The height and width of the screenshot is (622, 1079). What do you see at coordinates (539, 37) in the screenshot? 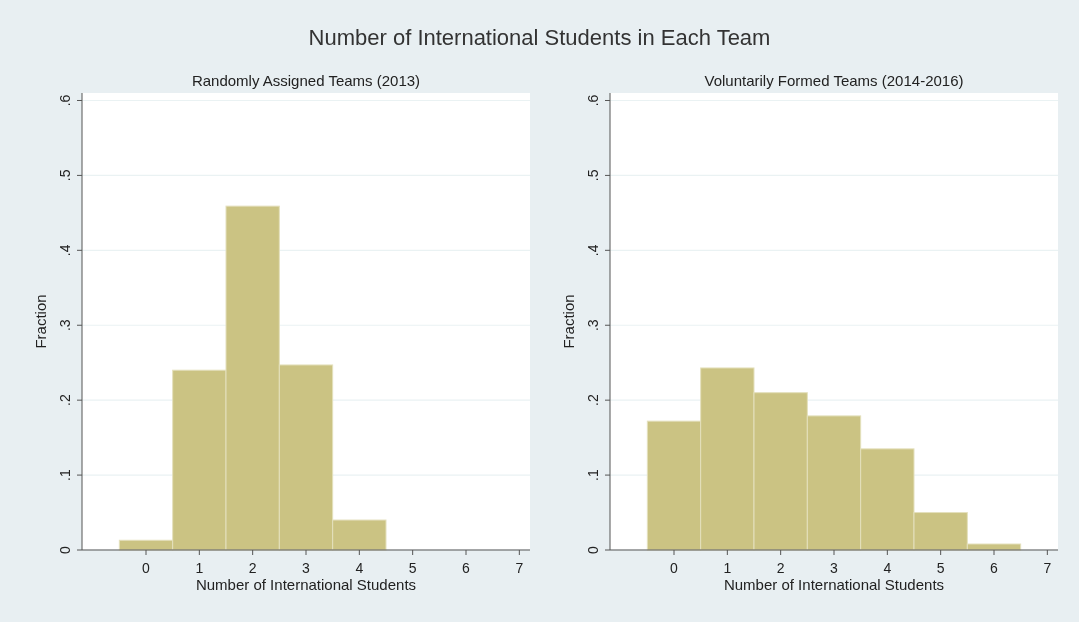
I see `chart-title: Number of International Students in Each Team` at bounding box center [539, 37].